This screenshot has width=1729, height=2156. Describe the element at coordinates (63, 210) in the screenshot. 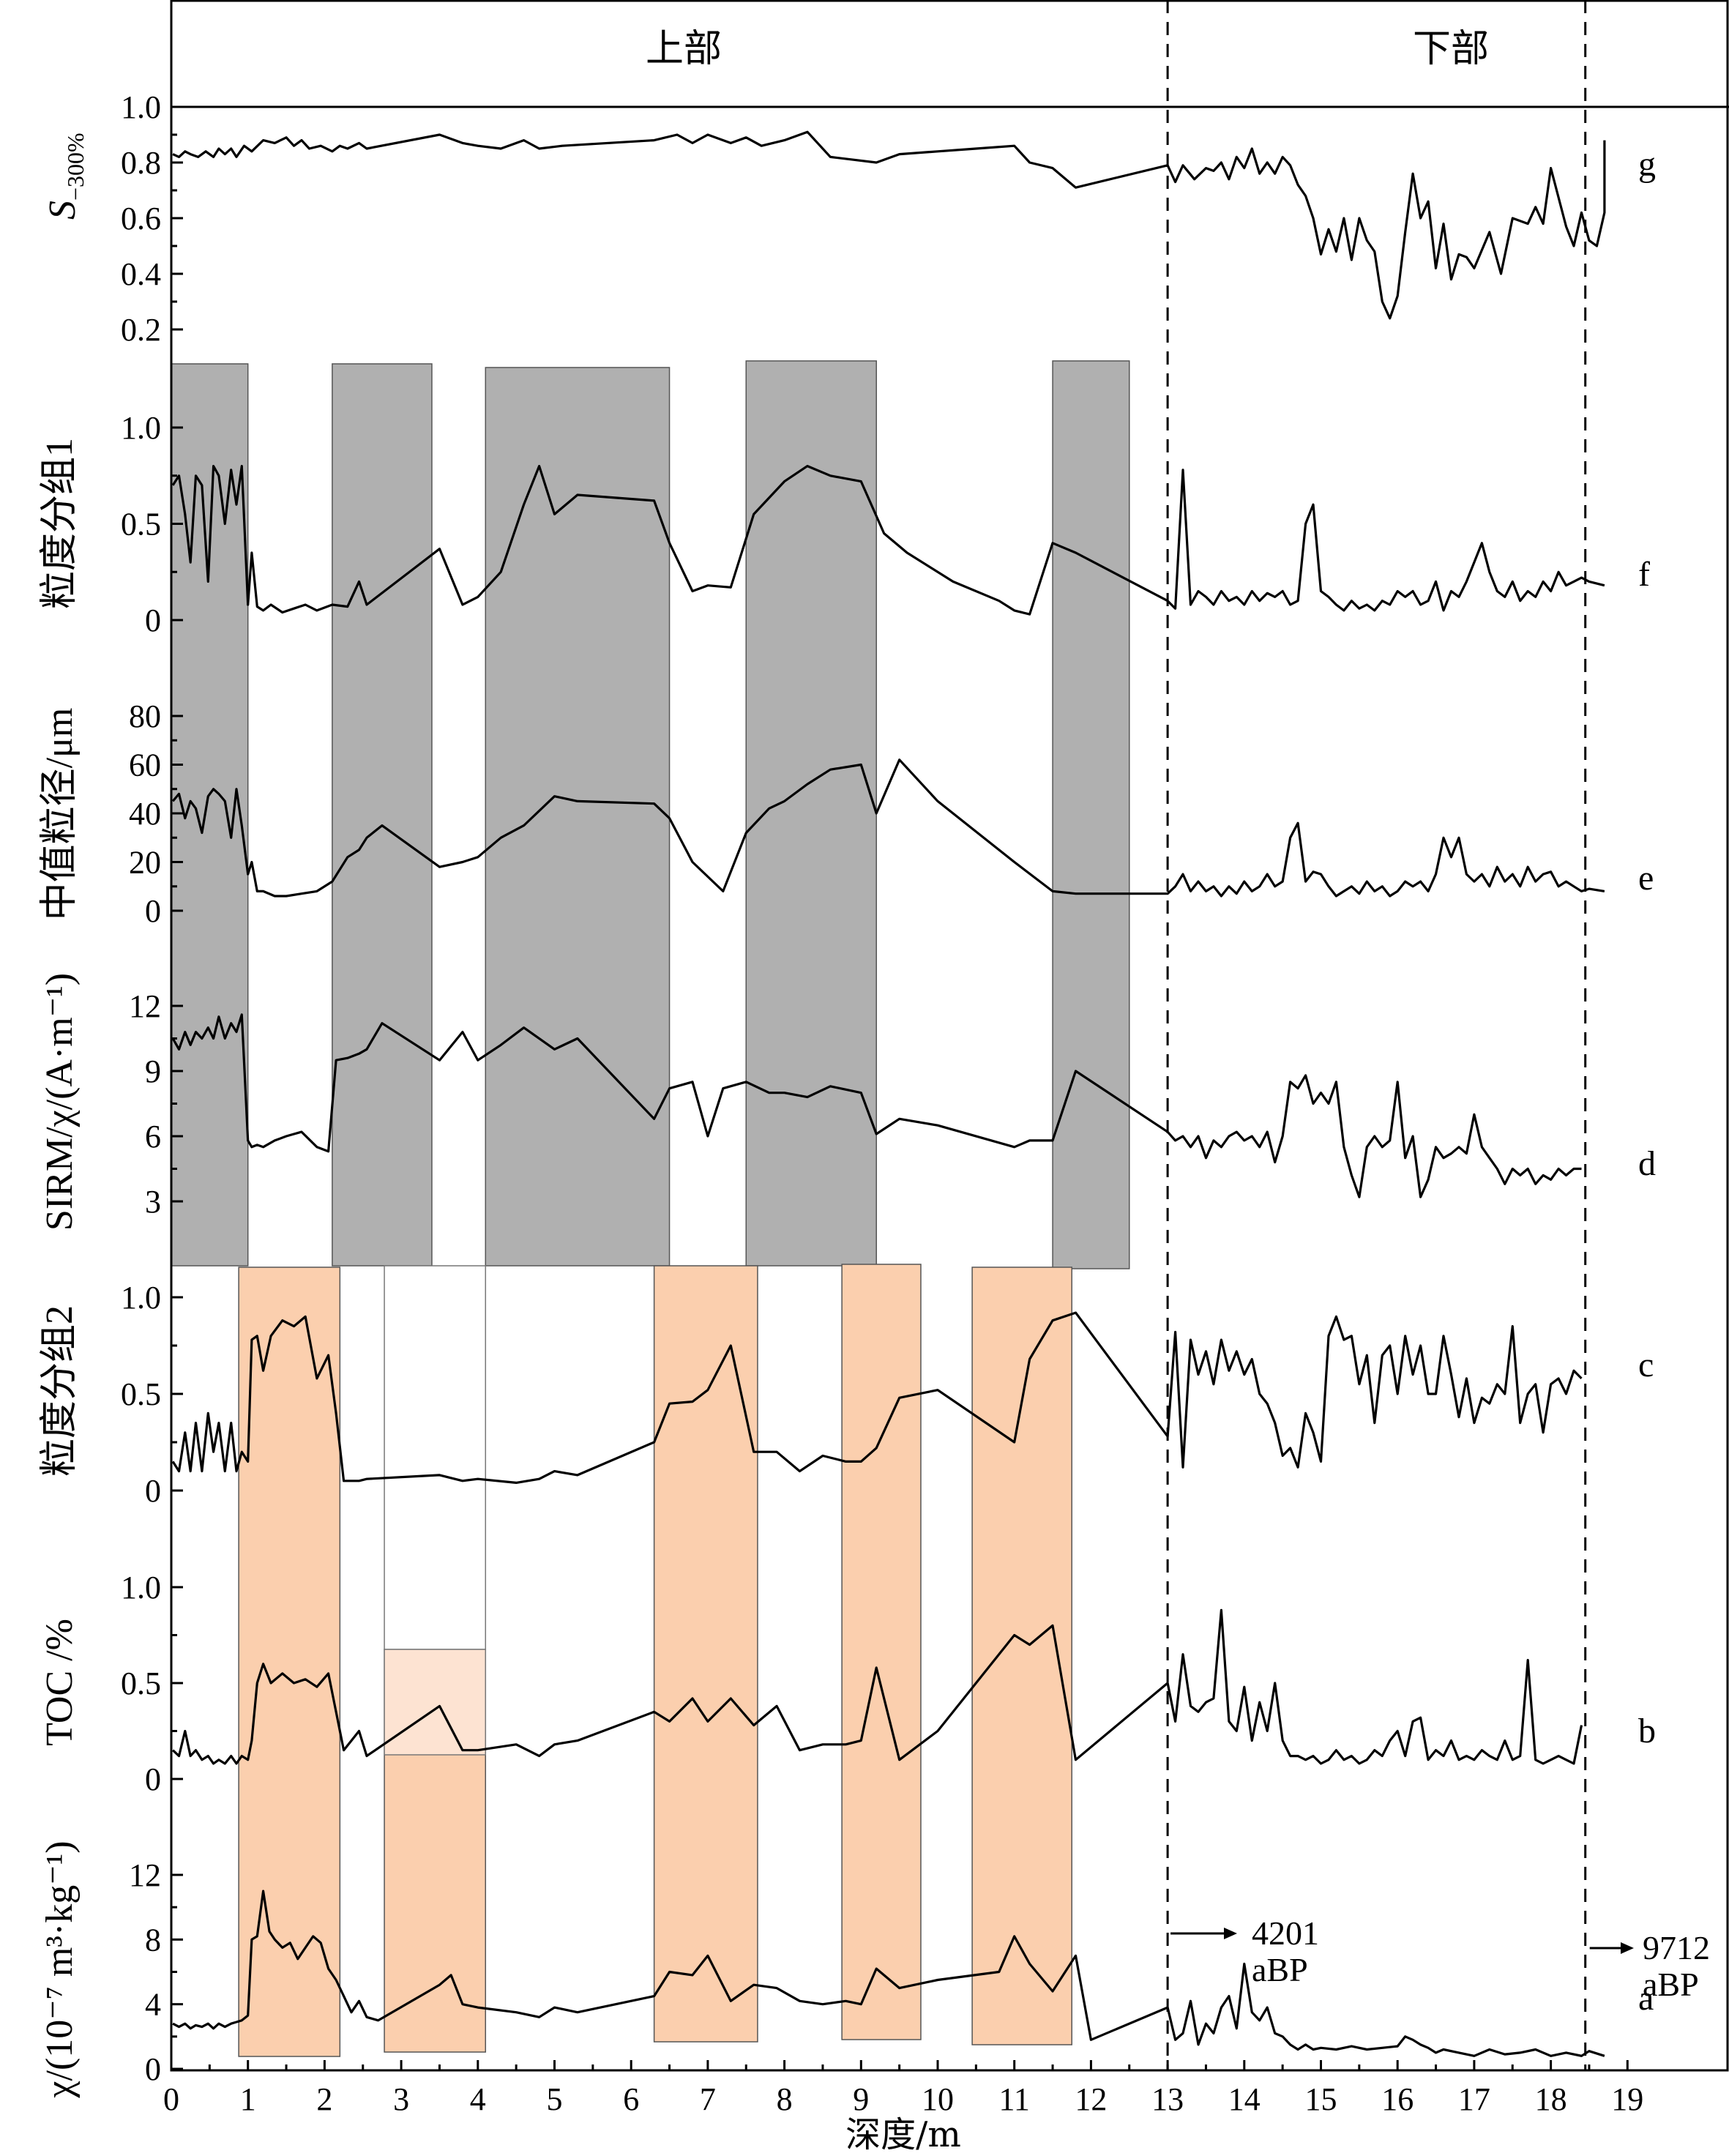

I see `y-axis-label-main: S` at that location.